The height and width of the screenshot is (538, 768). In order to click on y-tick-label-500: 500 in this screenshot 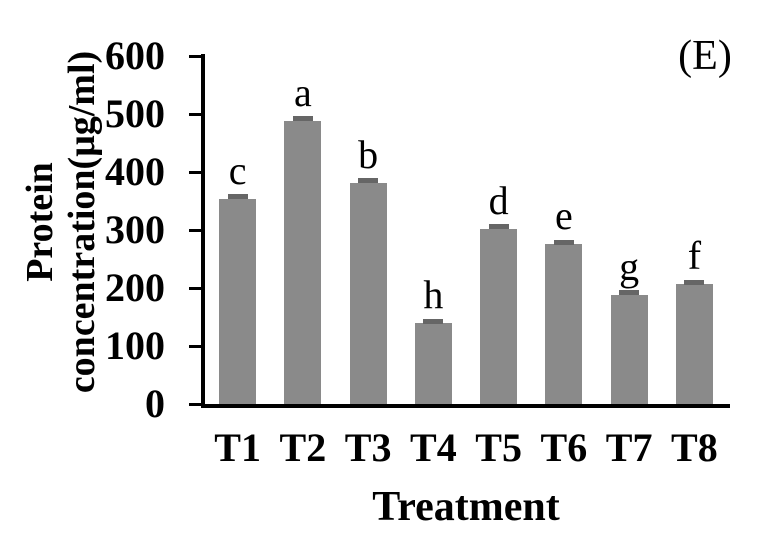, I will do `click(135, 113)`.